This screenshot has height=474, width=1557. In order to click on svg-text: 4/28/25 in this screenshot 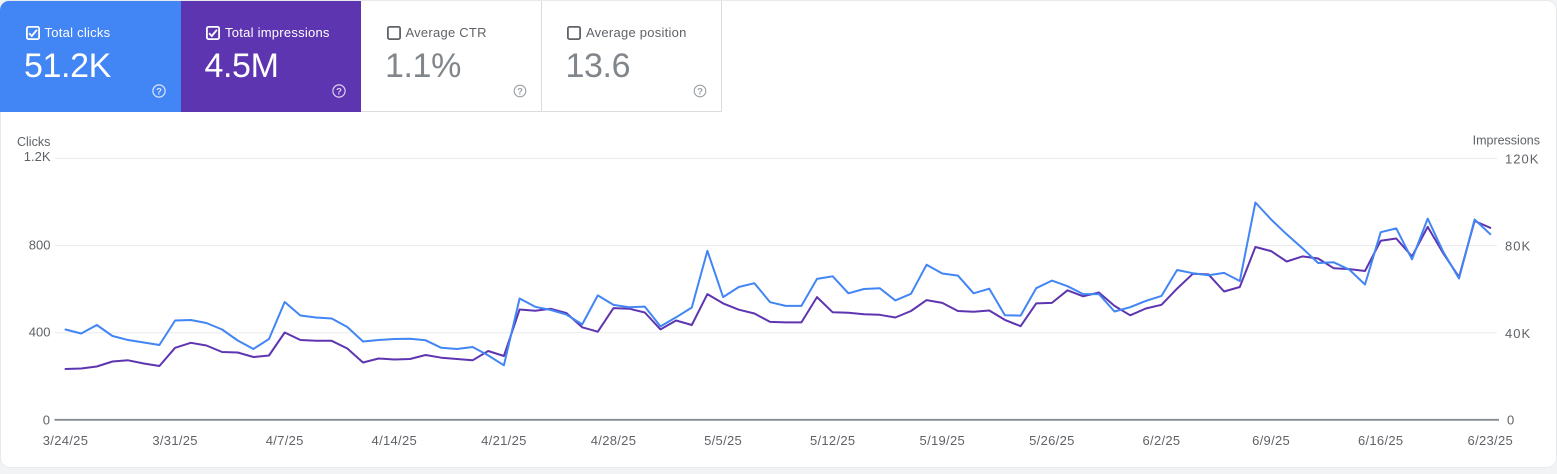, I will do `click(613, 440)`.